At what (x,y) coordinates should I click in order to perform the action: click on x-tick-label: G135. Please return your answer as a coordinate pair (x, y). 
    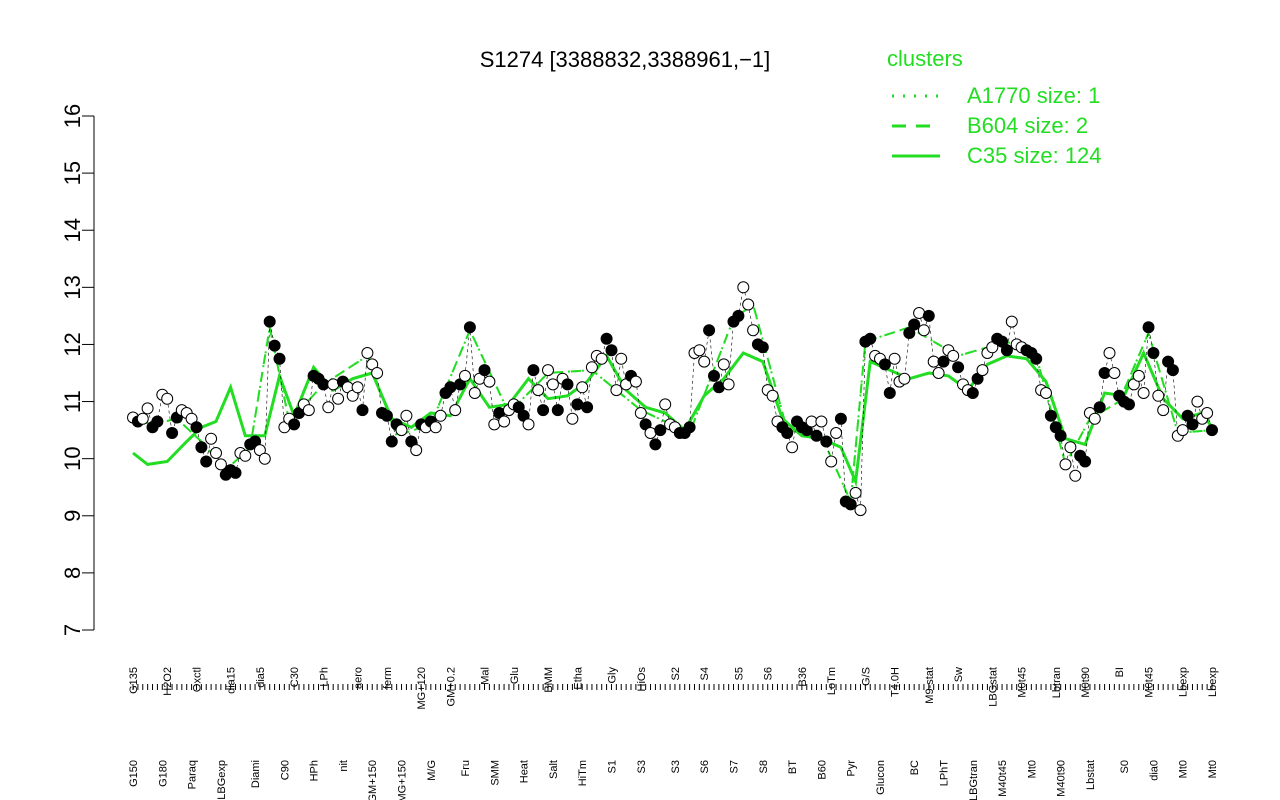
    Looking at the image, I should click on (134, 680).